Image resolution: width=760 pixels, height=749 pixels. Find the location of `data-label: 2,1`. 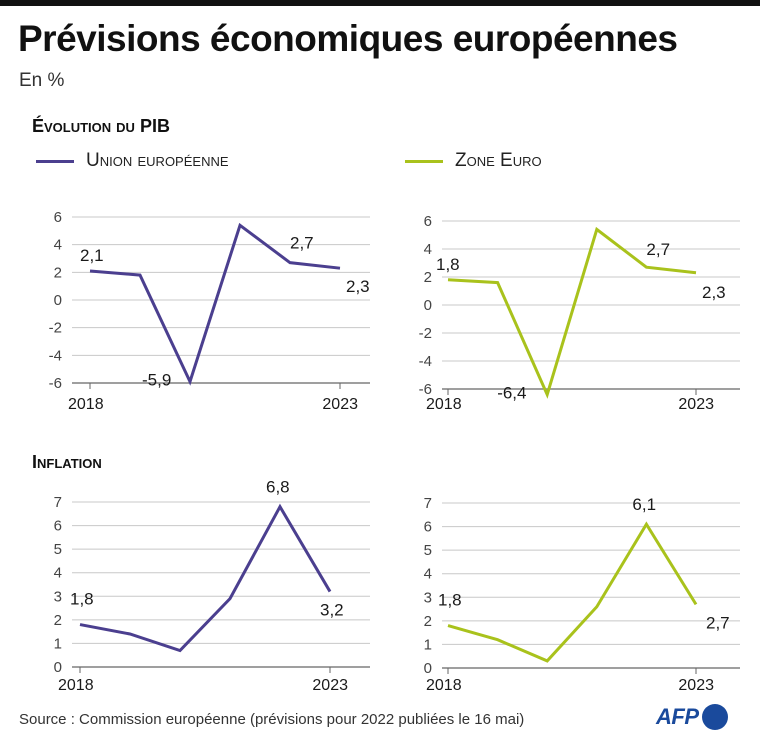

data-label: 2,1 is located at coordinates (92, 255).